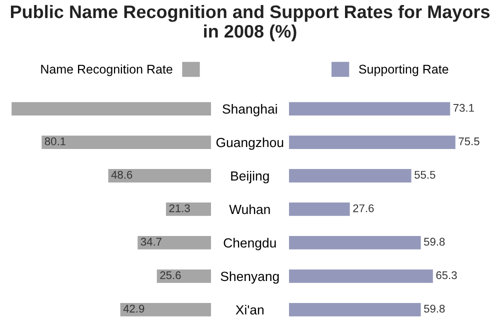  Describe the element at coordinates (250, 244) in the screenshot. I see `y-tick-label: Chengdu` at that location.